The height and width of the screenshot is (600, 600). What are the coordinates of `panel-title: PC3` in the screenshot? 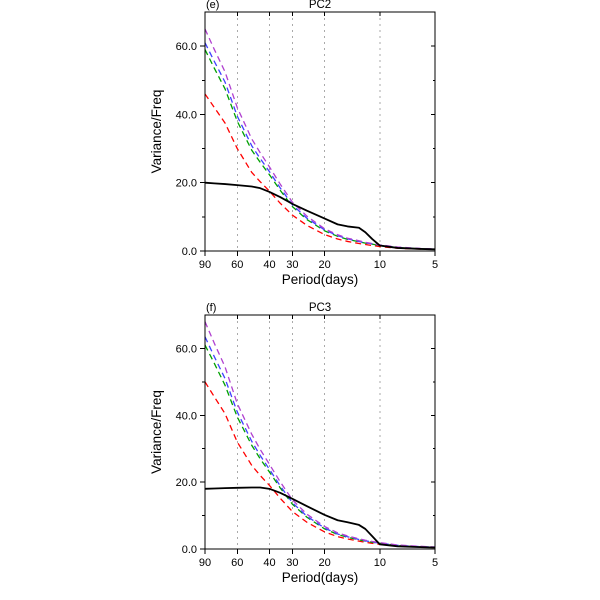 It's located at (320, 308).